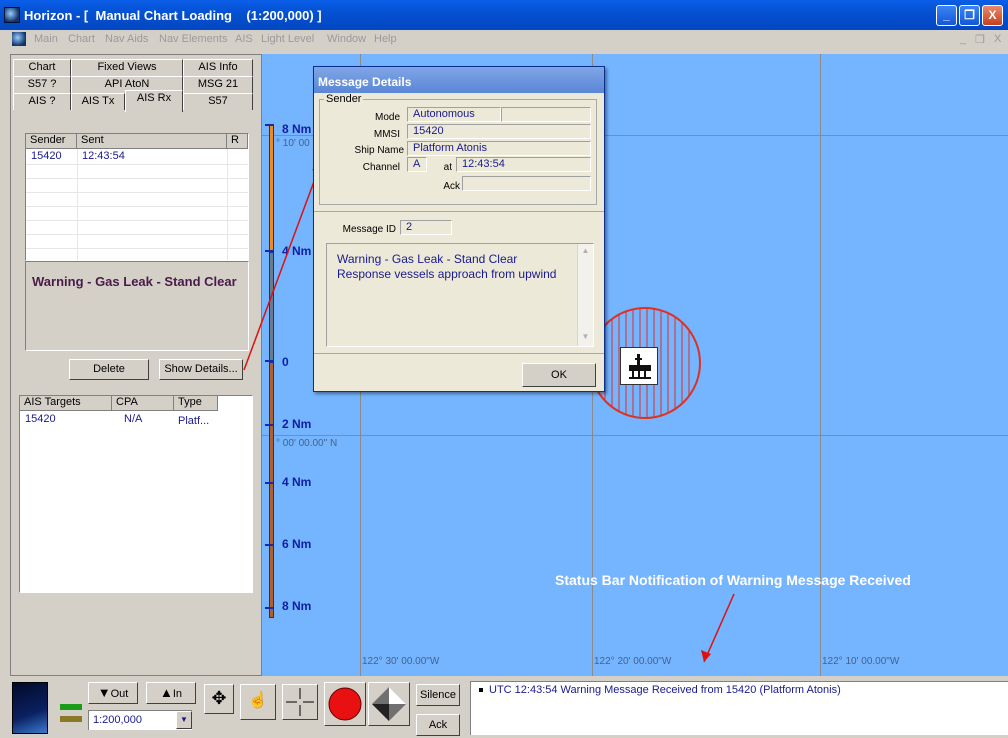 The width and height of the screenshot is (1008, 738). Describe the element at coordinates (218, 67) in the screenshot. I see `tab-ais-info: AIS Info` at that location.